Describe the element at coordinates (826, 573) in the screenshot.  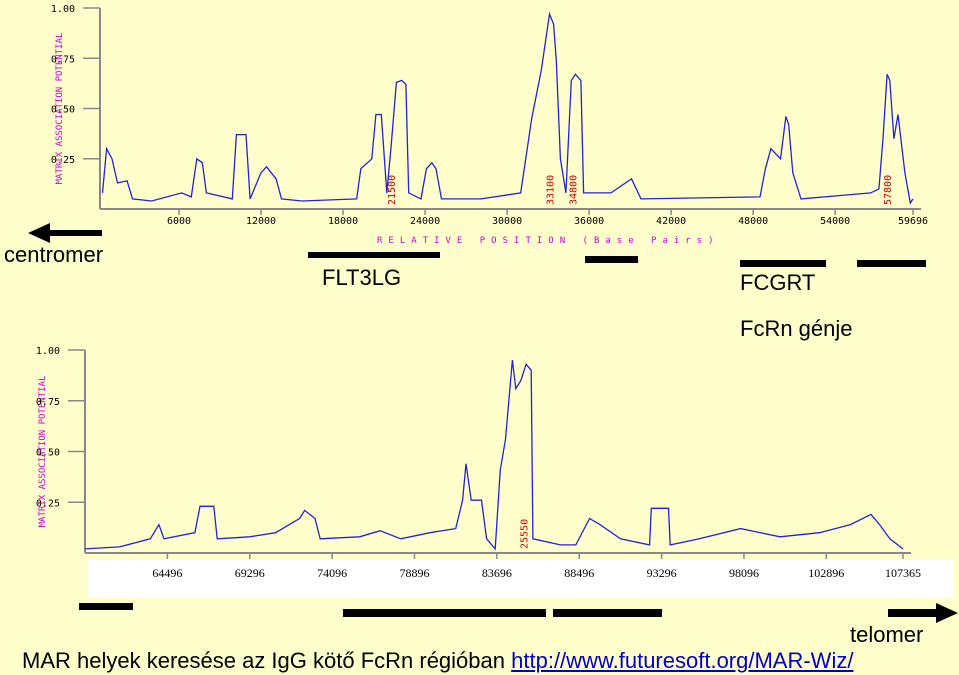
I see `x-tick-label: 102896` at that location.